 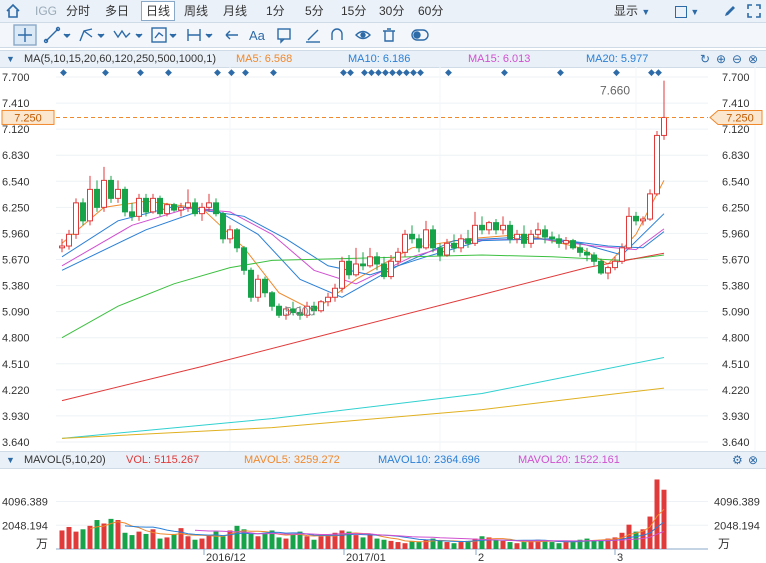 What do you see at coordinates (25, 503) in the screenshot?
I see `y-tick-label-left: 4096.389` at bounding box center [25, 503].